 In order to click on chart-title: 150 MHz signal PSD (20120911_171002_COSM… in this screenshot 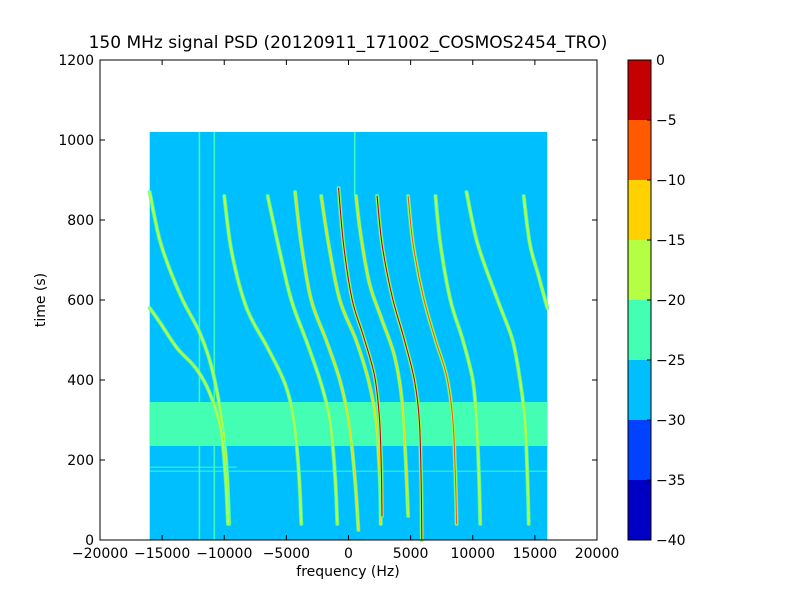, I will do `click(348, 43)`.